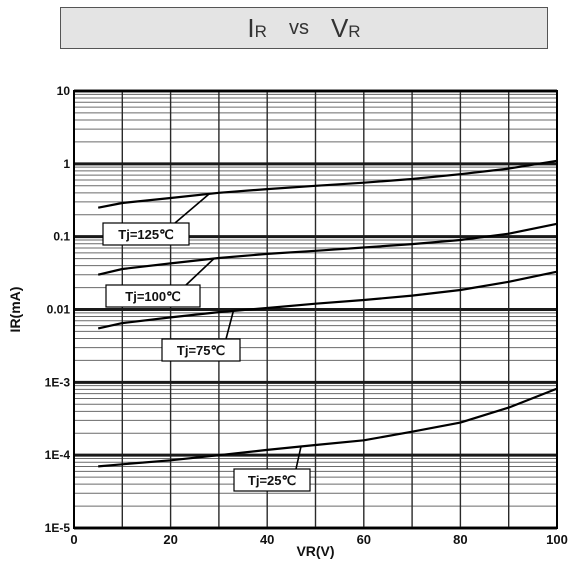 The image size is (576, 567). Describe the element at coordinates (298, 27) in the screenshot. I see `title-vs: vs` at that location.